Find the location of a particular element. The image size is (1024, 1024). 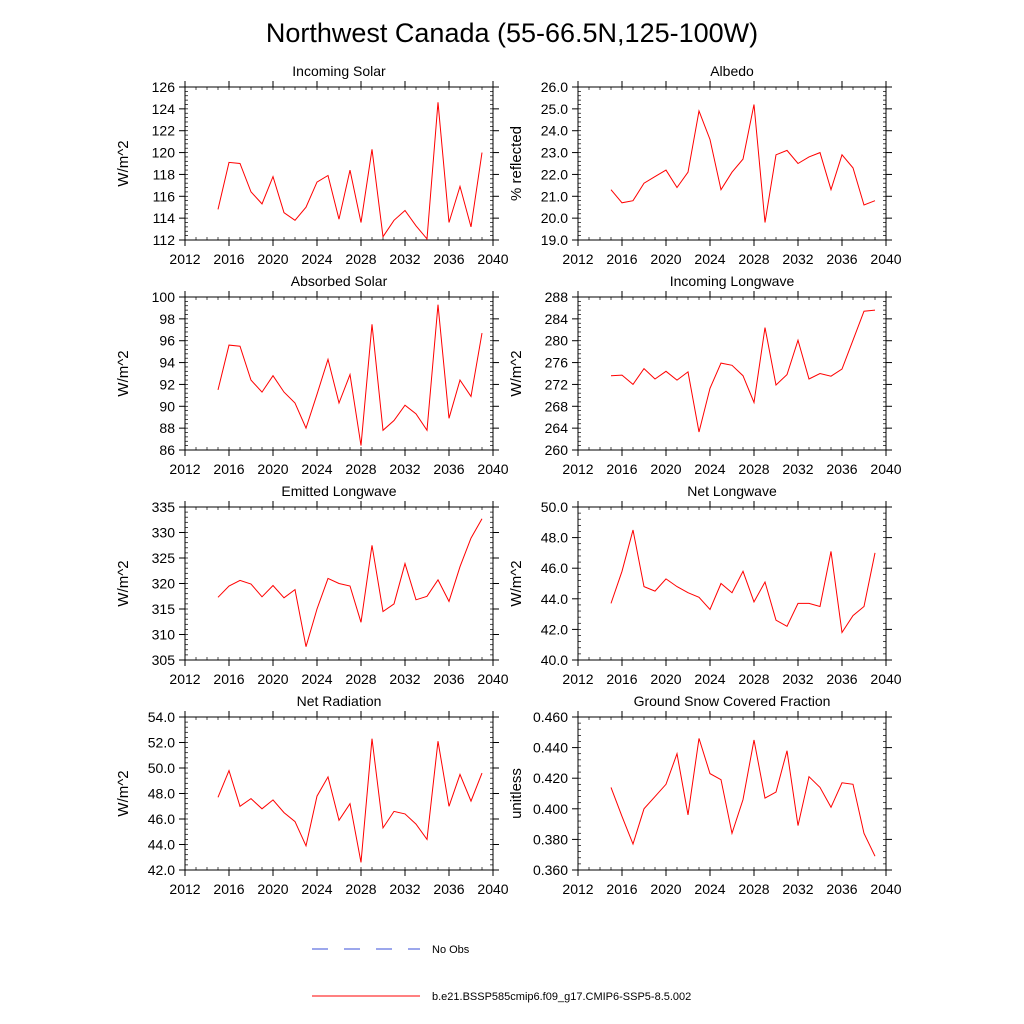

y-tick-label: 92 is located at coordinates (167, 384).